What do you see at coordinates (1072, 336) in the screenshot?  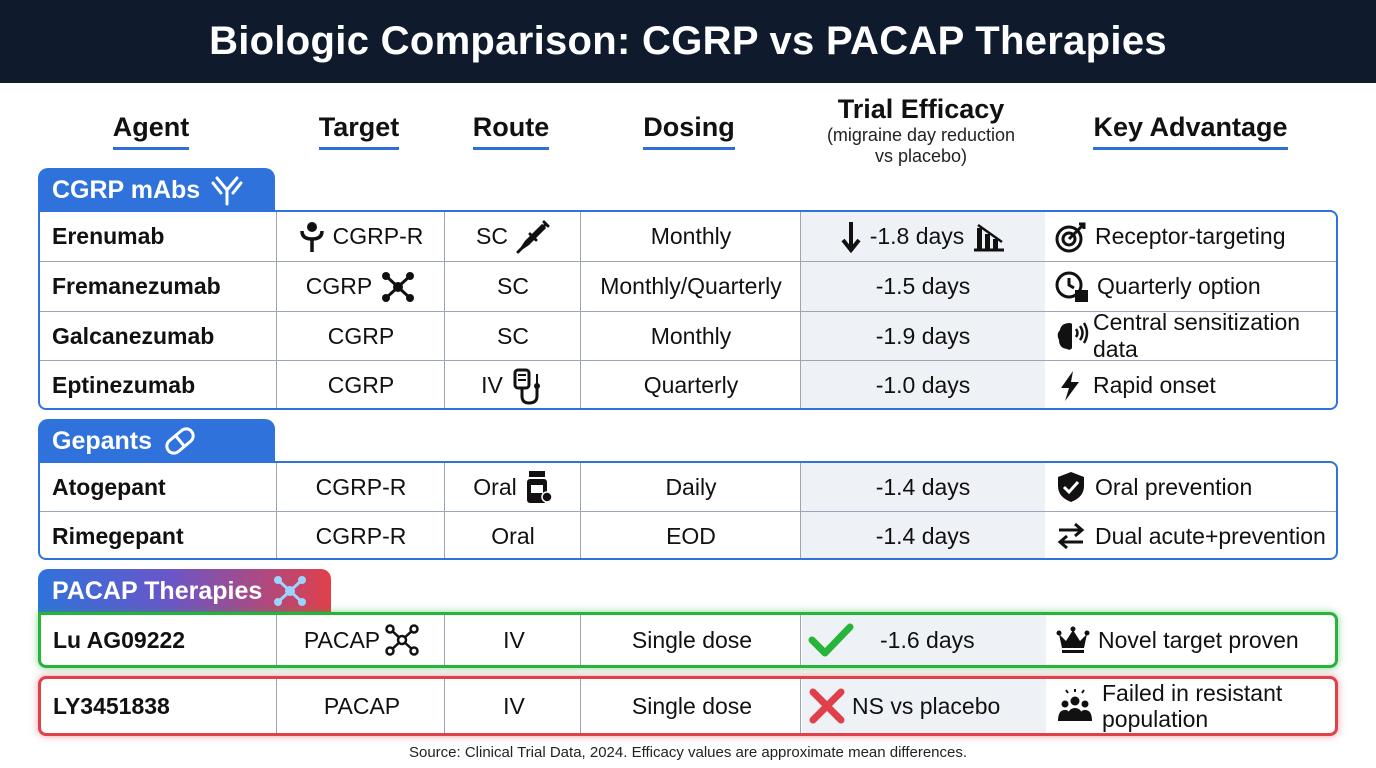 I see `brain-icon` at bounding box center [1072, 336].